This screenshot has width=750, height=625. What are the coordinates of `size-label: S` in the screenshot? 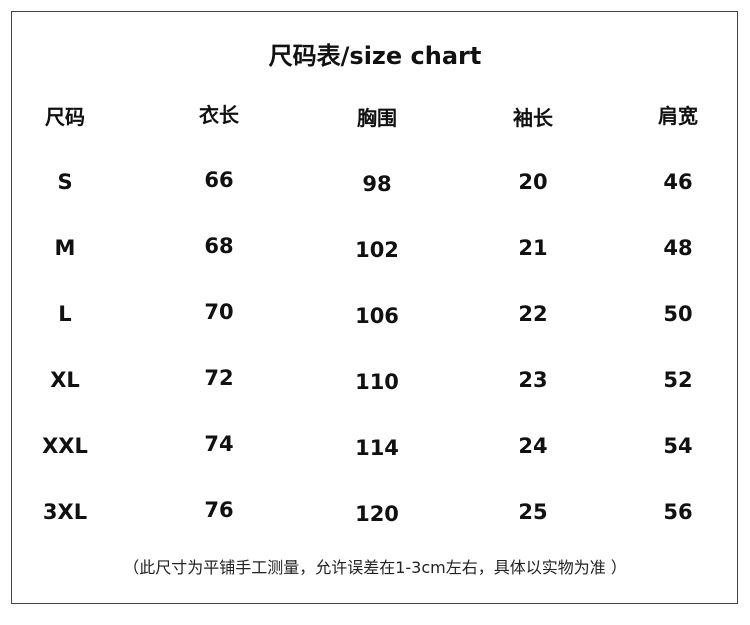 It's located at (65, 182).